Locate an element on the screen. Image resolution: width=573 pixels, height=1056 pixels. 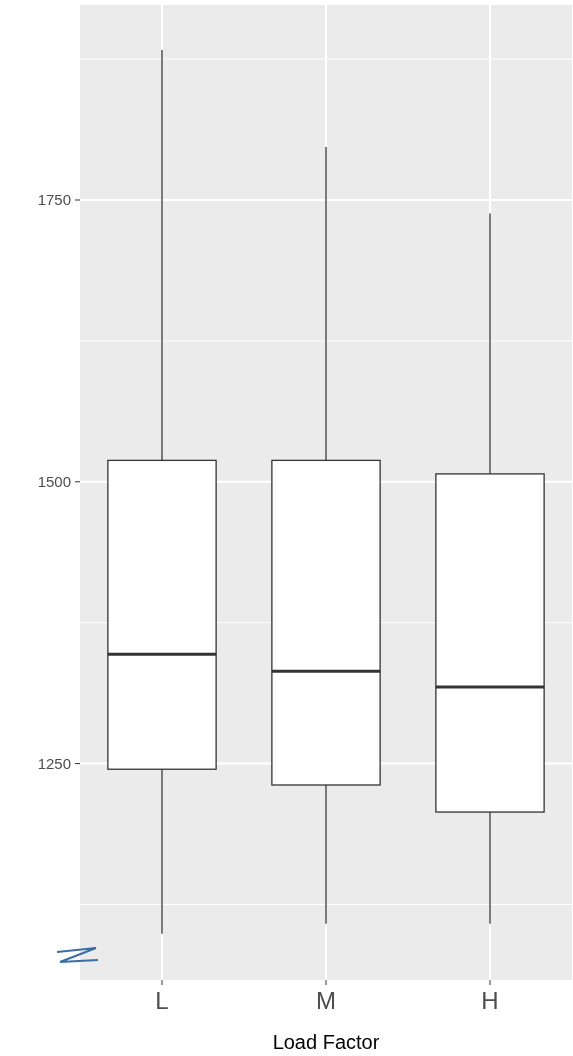
x-tick-label: L is located at coordinates (162, 1000).